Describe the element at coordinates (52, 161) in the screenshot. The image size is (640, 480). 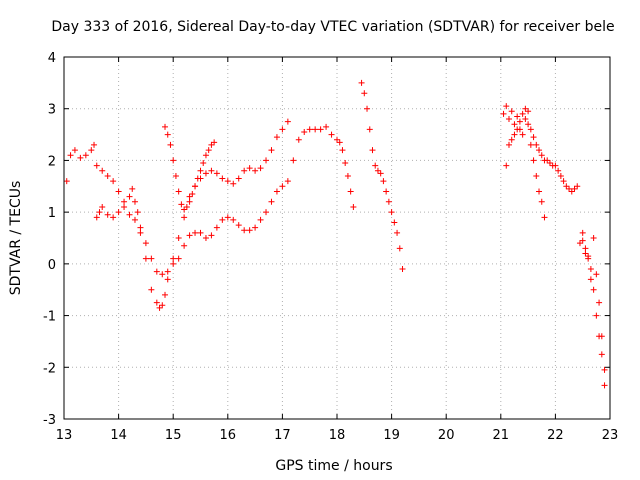
I see `y-tick-label: 2` at that location.